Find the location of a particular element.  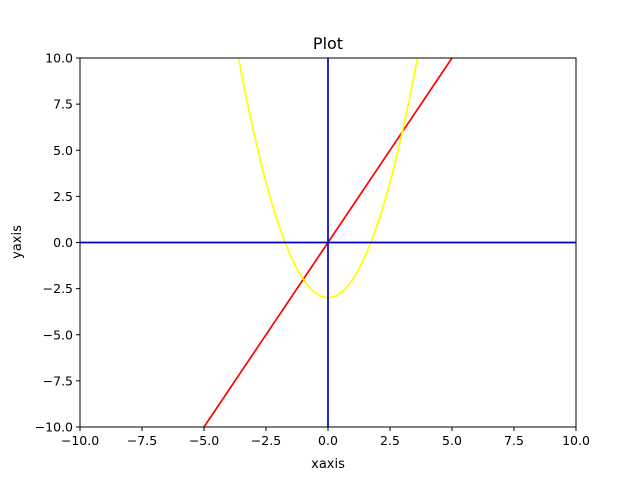

y-tick-label: −7.5 is located at coordinates (58, 380).